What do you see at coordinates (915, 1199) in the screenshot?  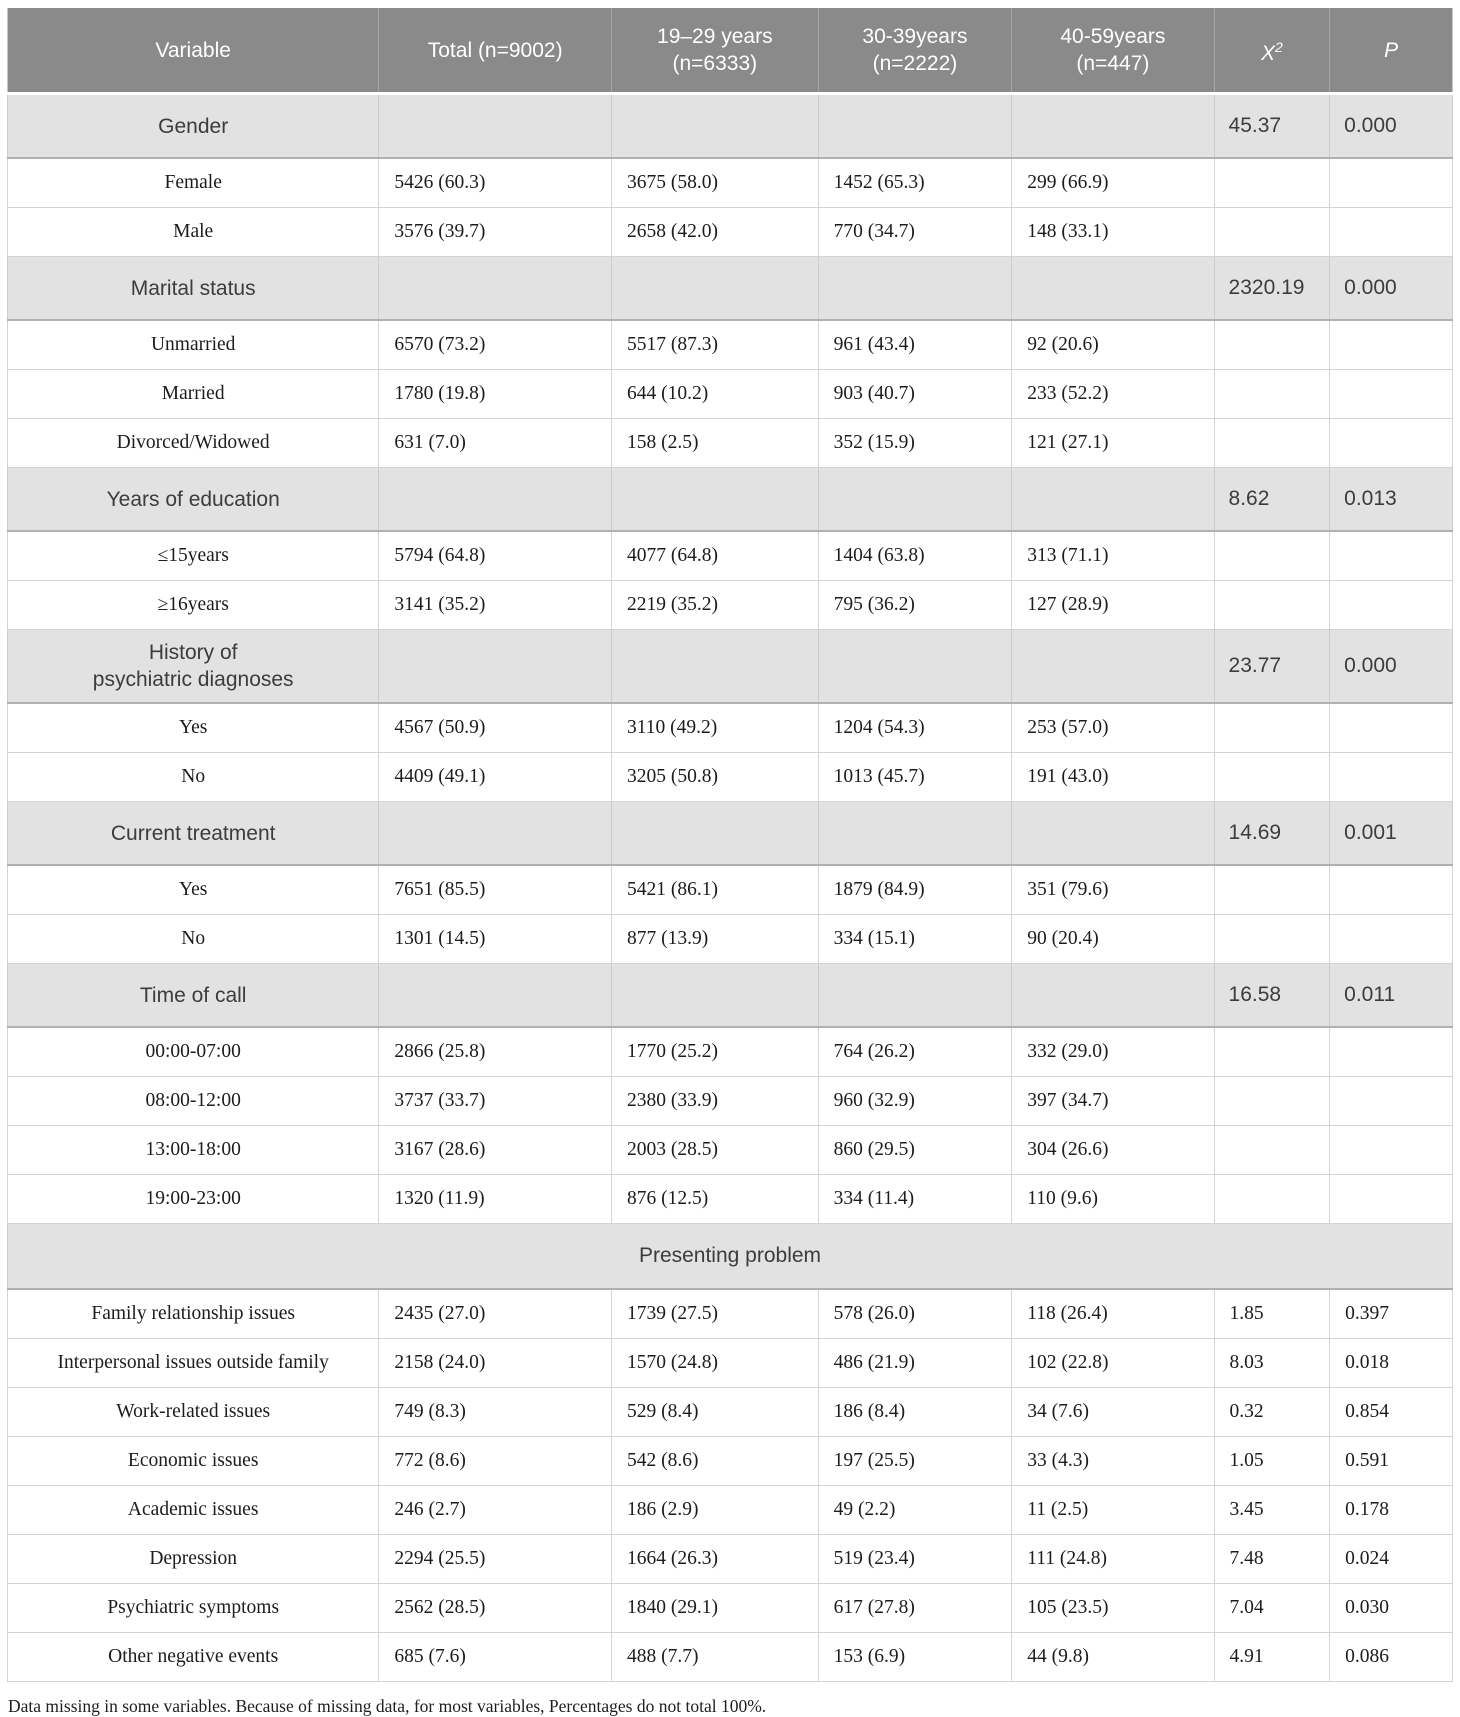 I see `value-cell: 334 (11.4)` at bounding box center [915, 1199].